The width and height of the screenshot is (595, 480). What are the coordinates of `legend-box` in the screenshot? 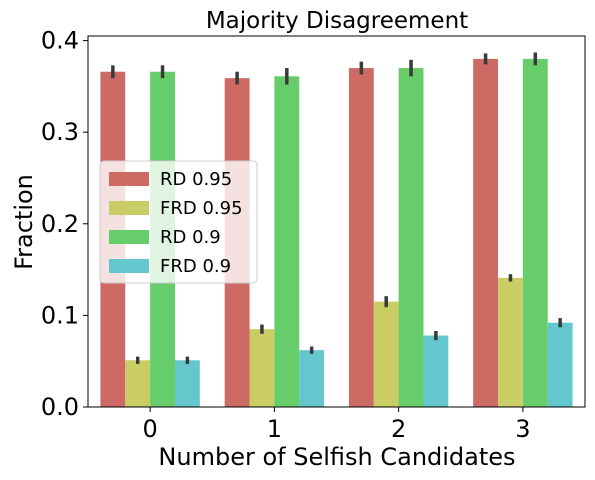 It's located at (178, 222).